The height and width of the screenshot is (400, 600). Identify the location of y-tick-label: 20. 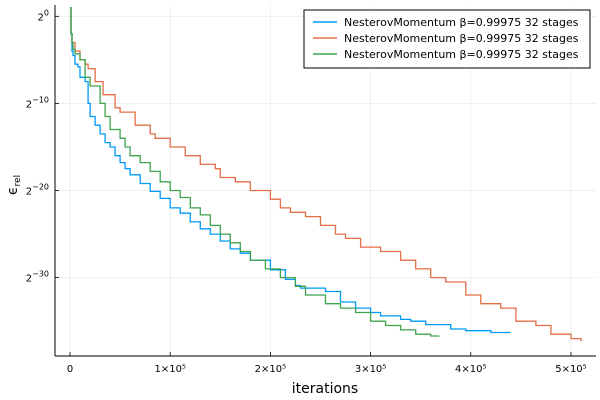
(43, 15).